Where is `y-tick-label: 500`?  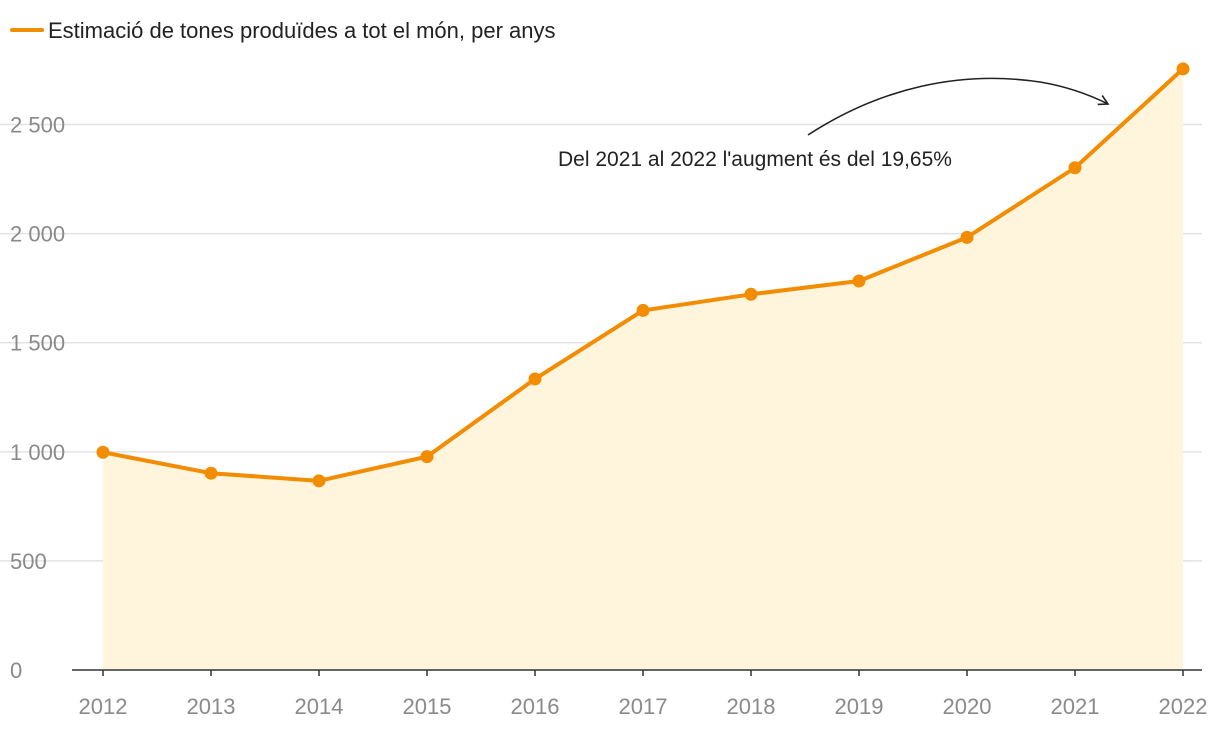 y-tick-label: 500 is located at coordinates (28, 561).